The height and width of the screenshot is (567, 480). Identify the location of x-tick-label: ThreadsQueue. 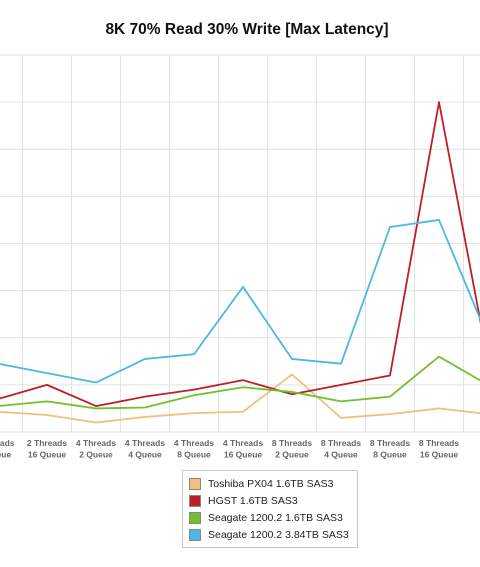
(7, 449).